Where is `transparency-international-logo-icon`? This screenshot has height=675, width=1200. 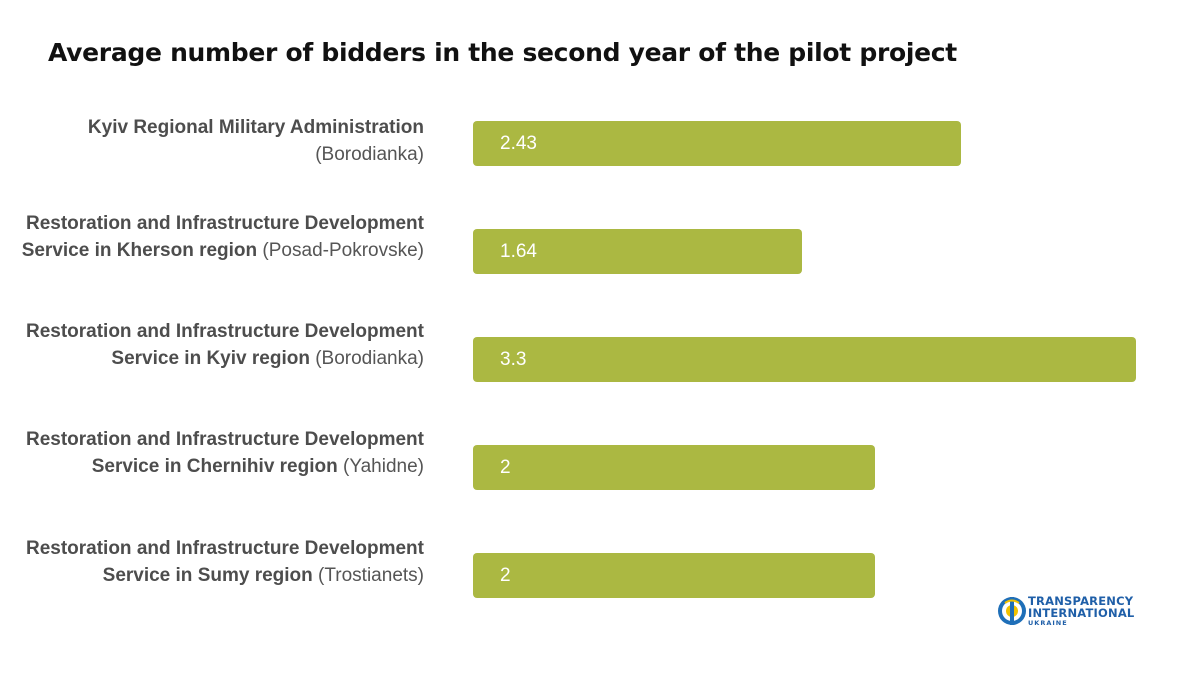 transparency-international-logo-icon is located at coordinates (1012, 611).